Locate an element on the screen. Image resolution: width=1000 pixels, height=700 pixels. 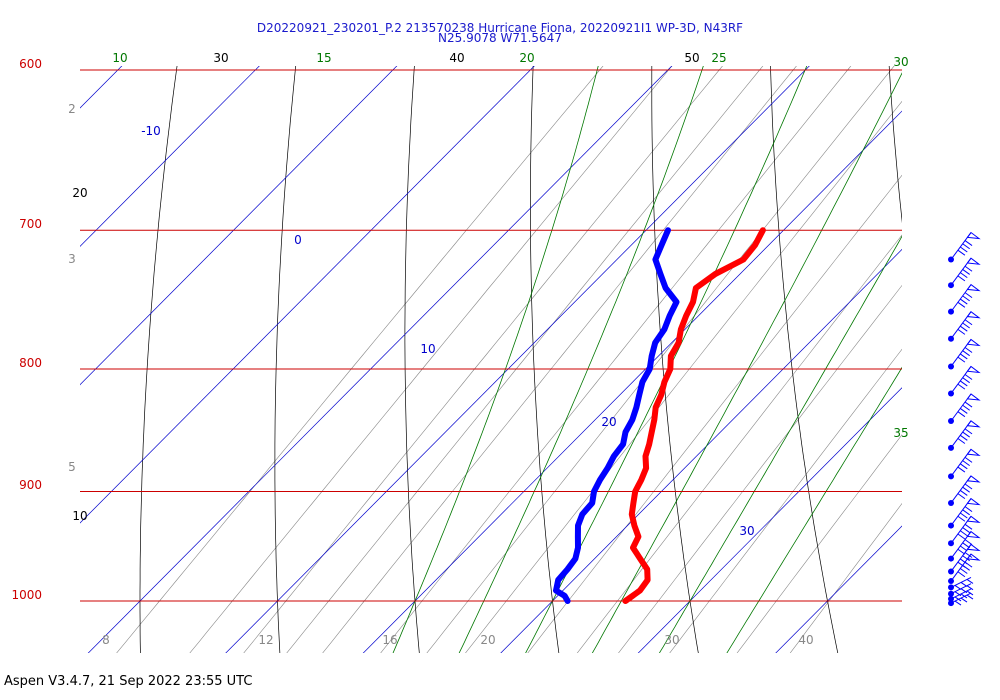
bottom-tick-label: 40 is located at coordinates (805, 640).